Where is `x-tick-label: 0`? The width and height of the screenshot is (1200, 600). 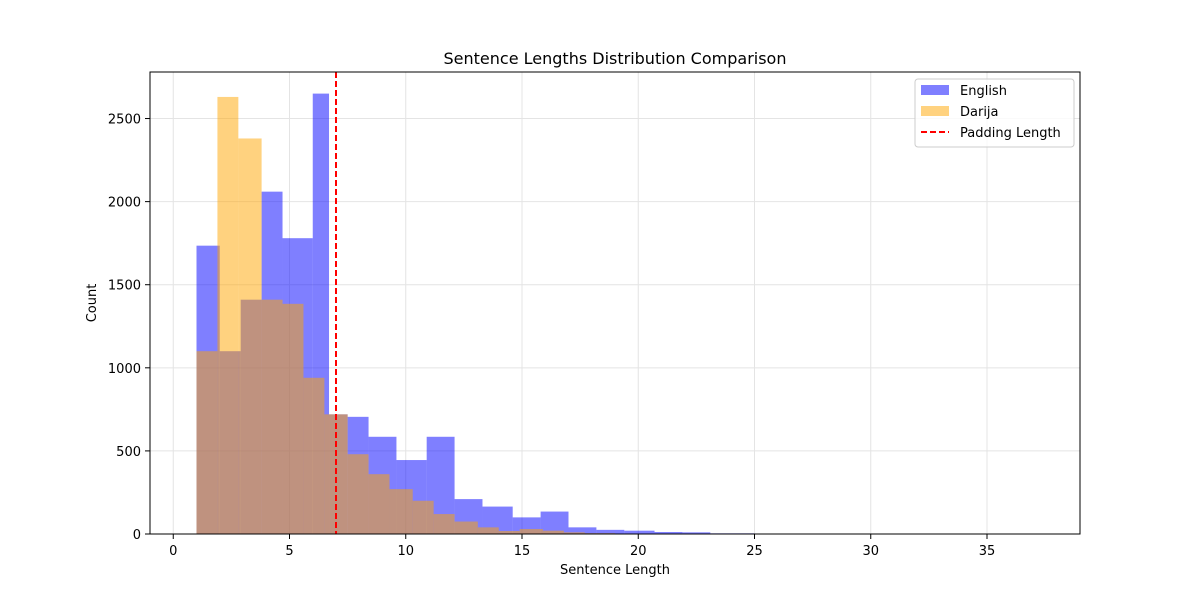 x-tick-label: 0 is located at coordinates (173, 551).